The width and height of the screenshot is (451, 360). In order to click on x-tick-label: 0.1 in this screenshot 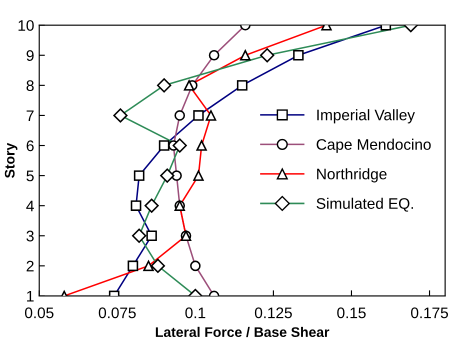, I will do `click(195, 312)`.